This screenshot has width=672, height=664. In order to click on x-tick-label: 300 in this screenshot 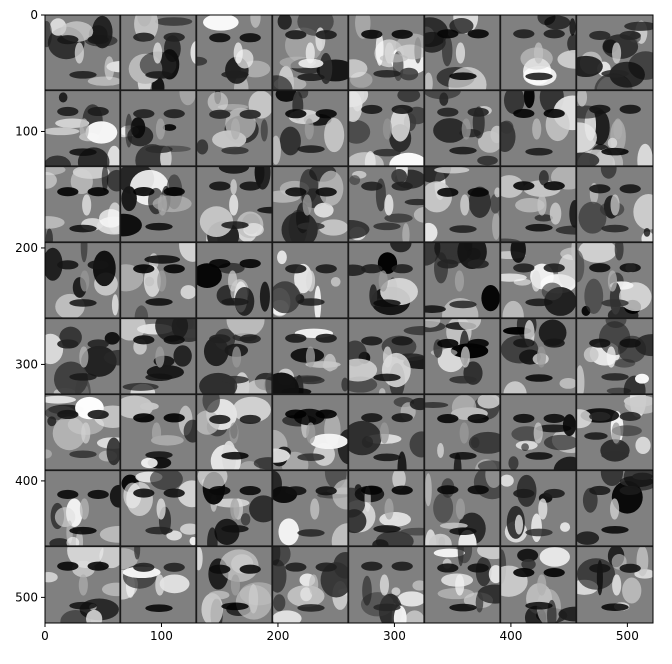, I will do `click(394, 636)`.